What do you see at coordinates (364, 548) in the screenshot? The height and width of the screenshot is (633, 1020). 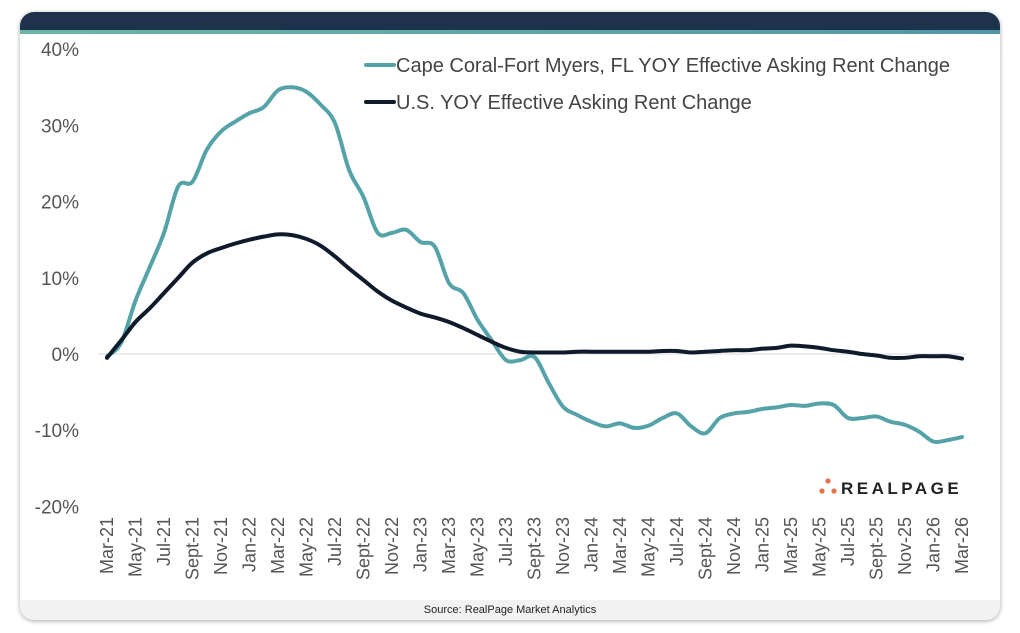 I see `x-tick-label: Sept-22` at bounding box center [364, 548].